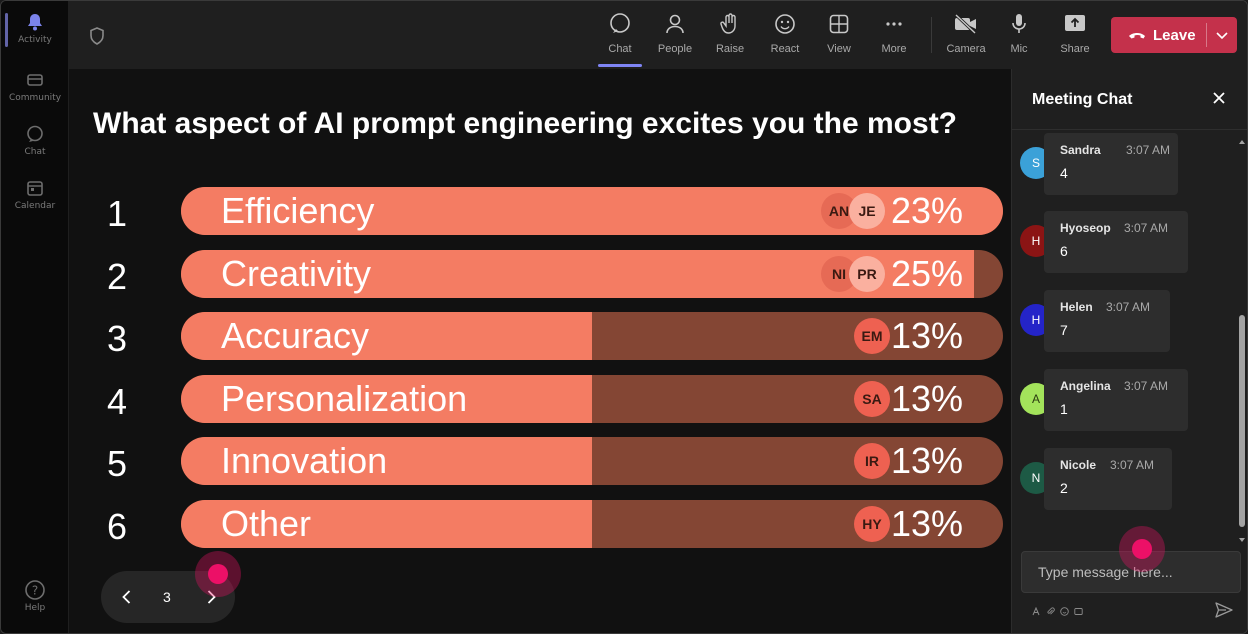 The height and width of the screenshot is (634, 1248). What do you see at coordinates (304, 460) in the screenshot?
I see `poll-option-label: Innovation` at bounding box center [304, 460].